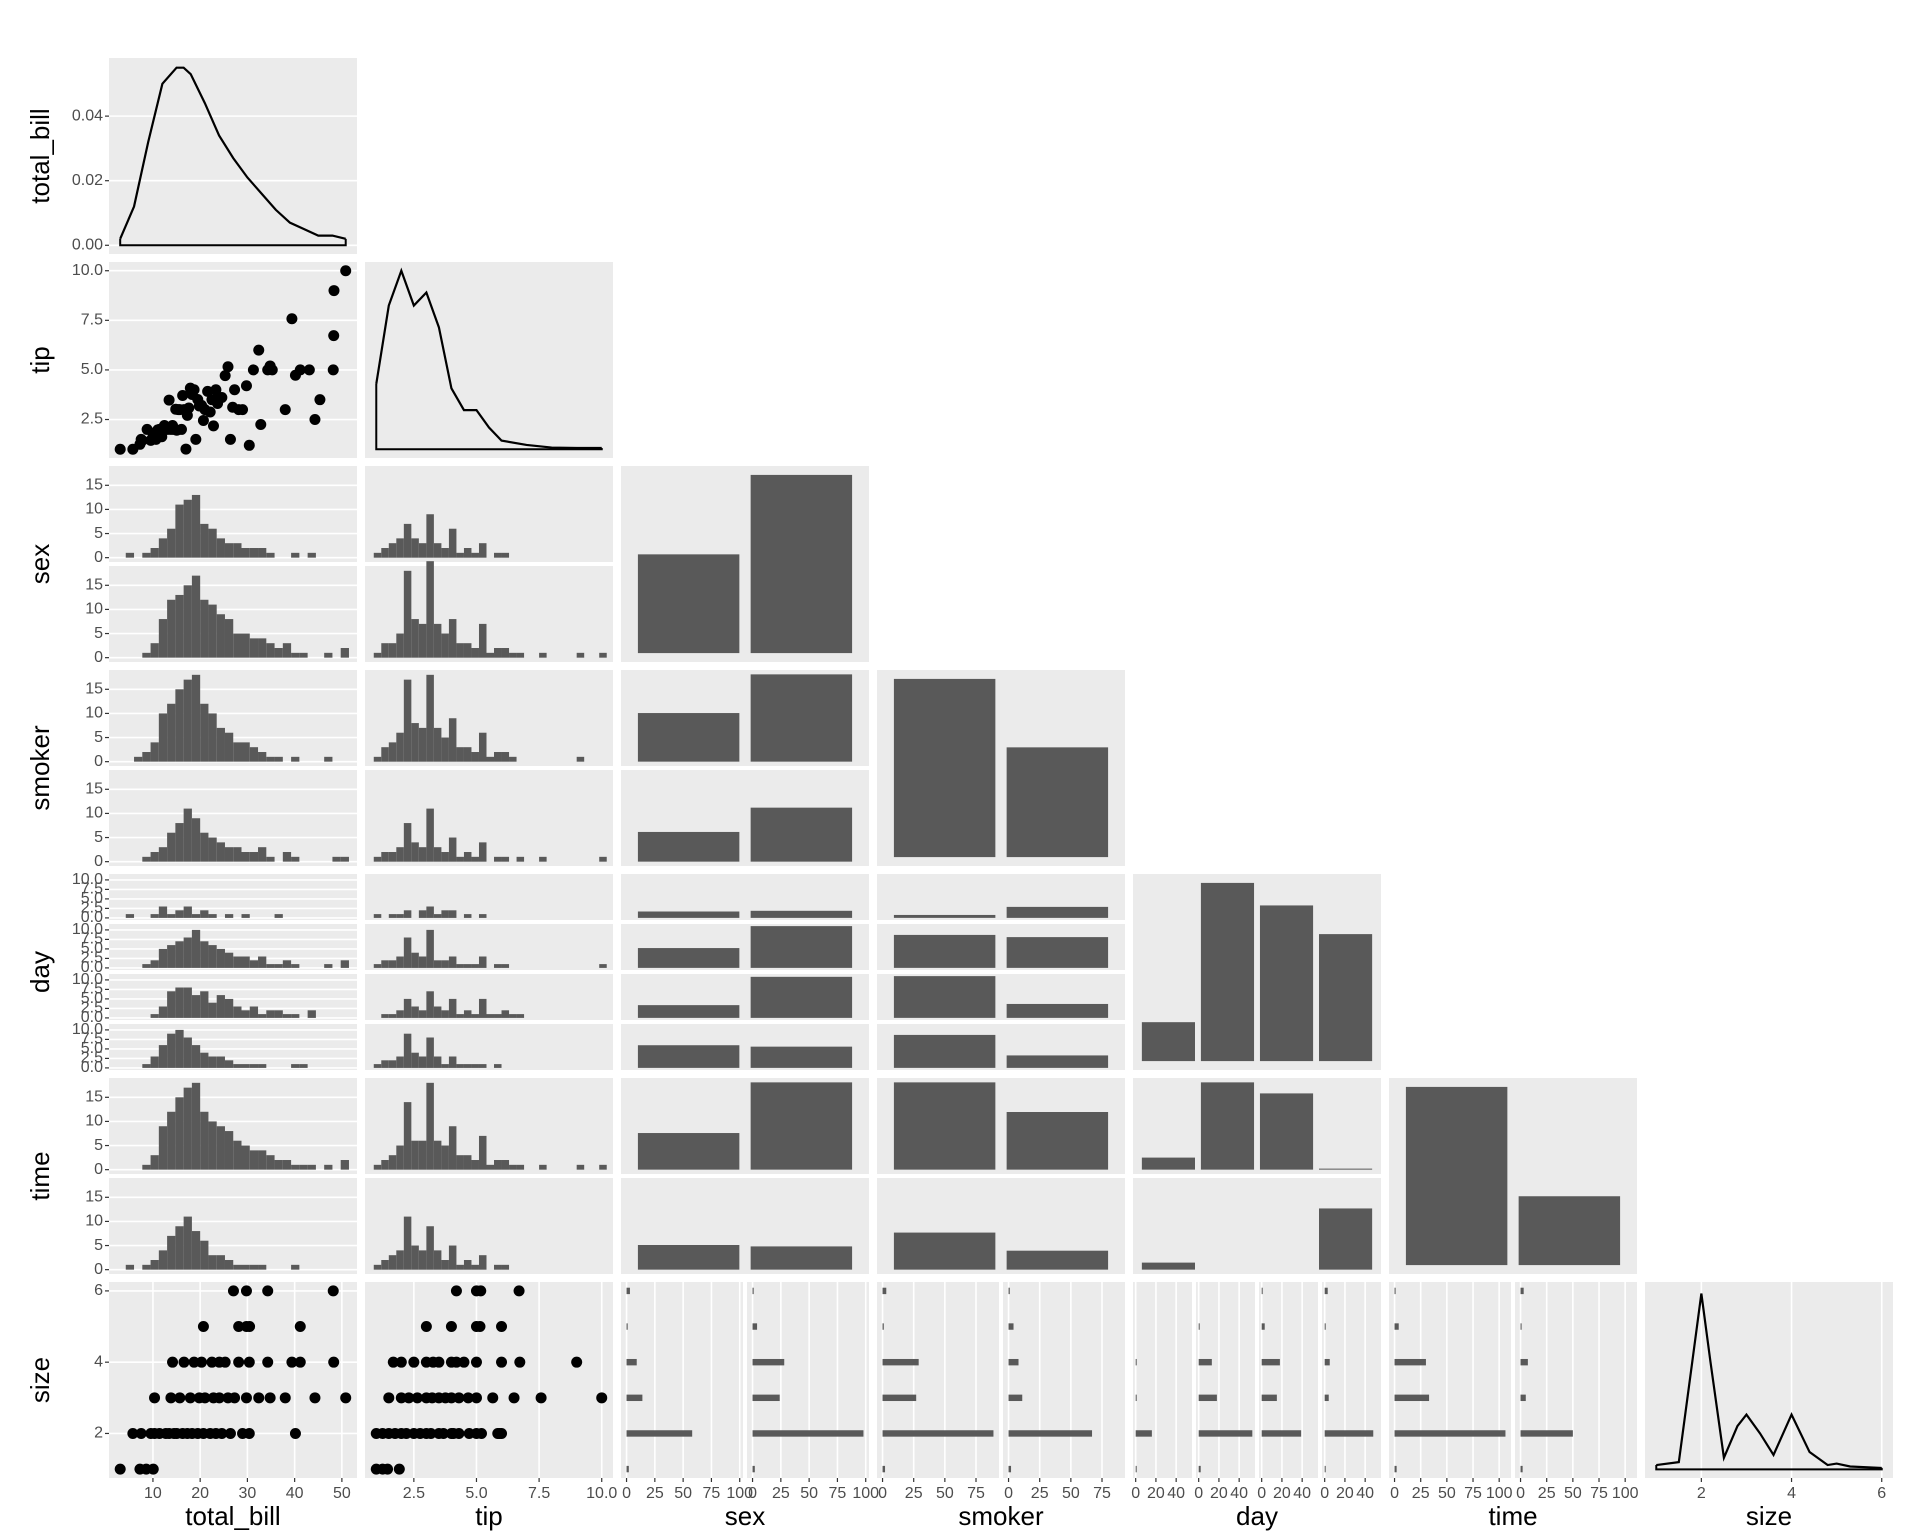 The width and height of the screenshot is (1920, 1536). Describe the element at coordinates (1239, 1493) in the screenshot. I see `x-tick-label: 40` at that location.